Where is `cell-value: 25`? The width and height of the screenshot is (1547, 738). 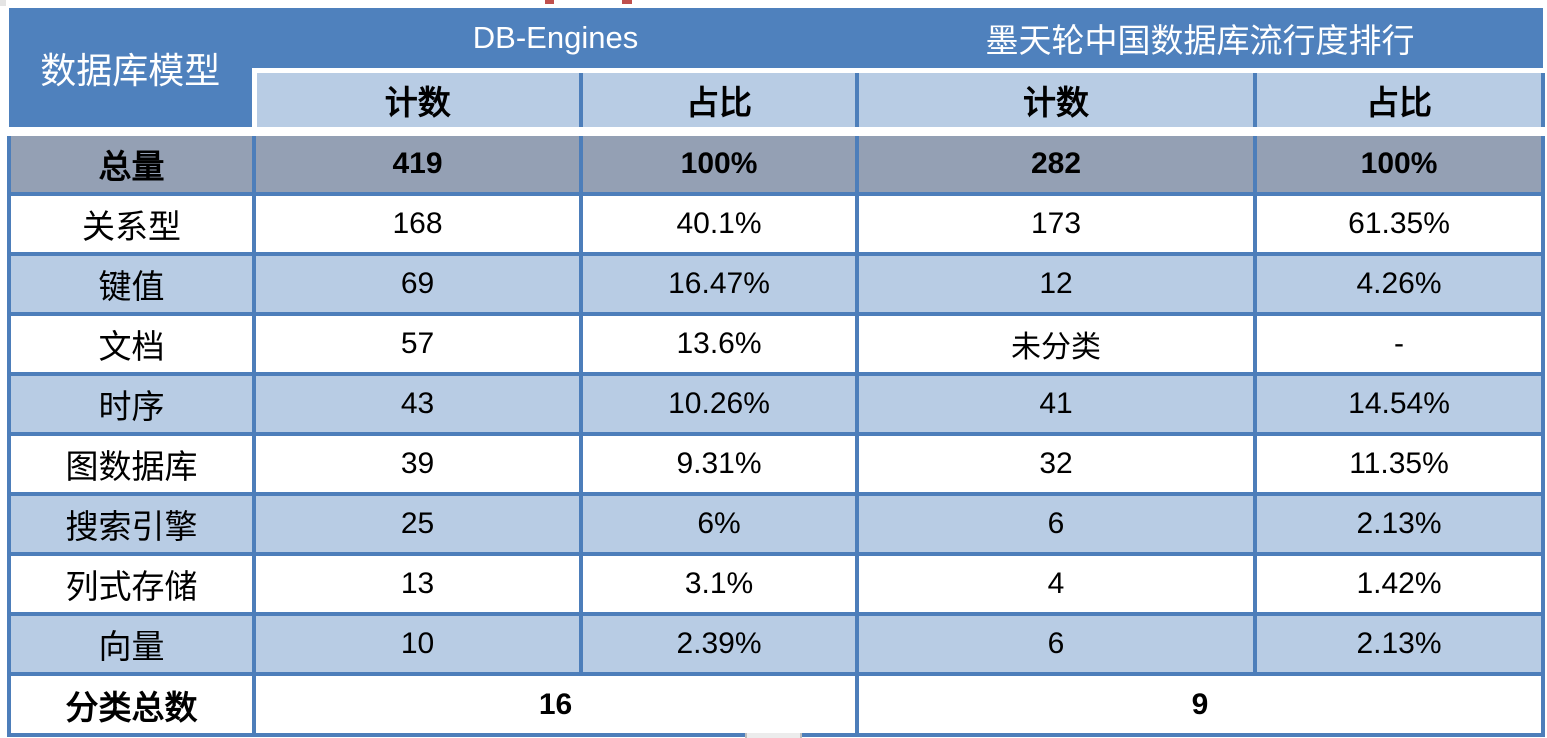
cell-value: 25 is located at coordinates (417, 524).